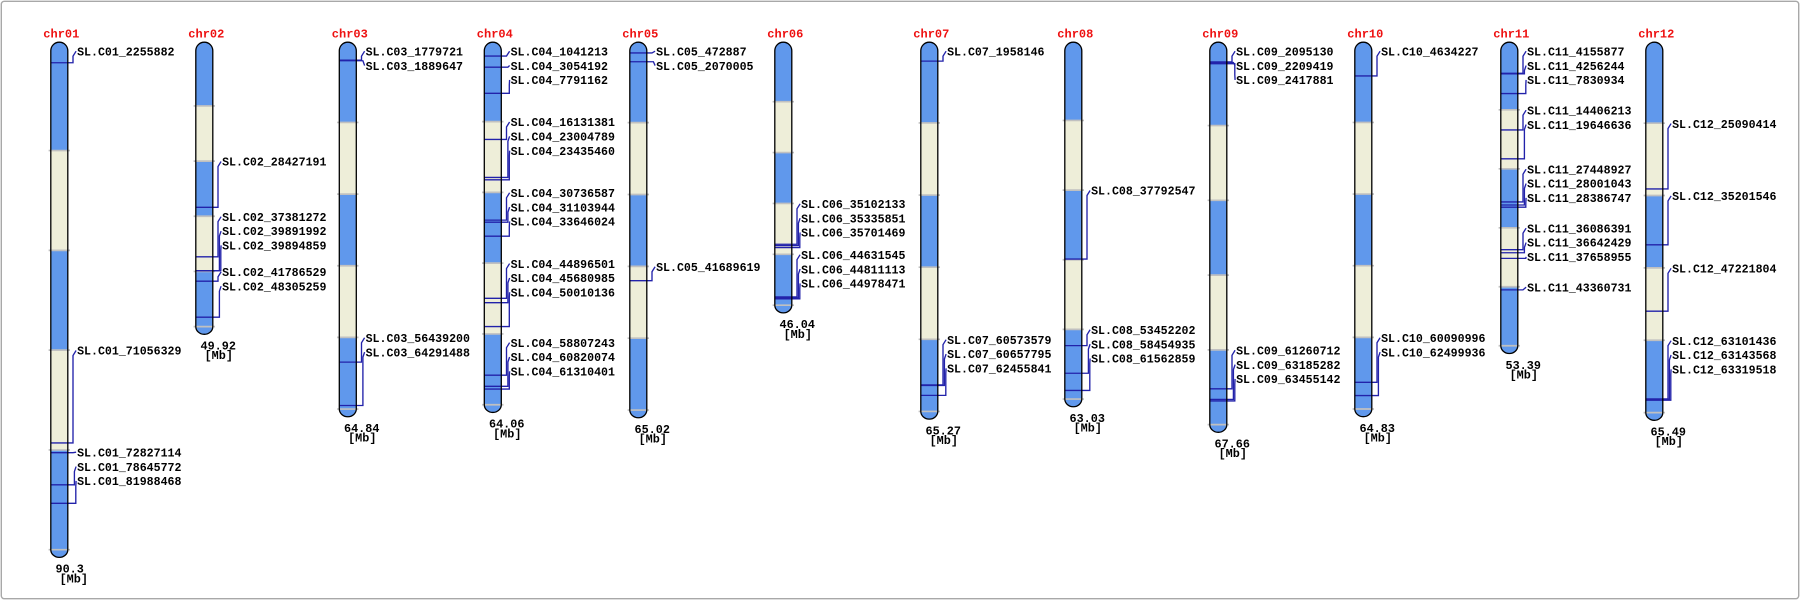 This screenshot has height=605, width=1800. Describe the element at coordinates (418, 353) in the screenshot. I see `svg-text: SL.C03_64291488` at that location.